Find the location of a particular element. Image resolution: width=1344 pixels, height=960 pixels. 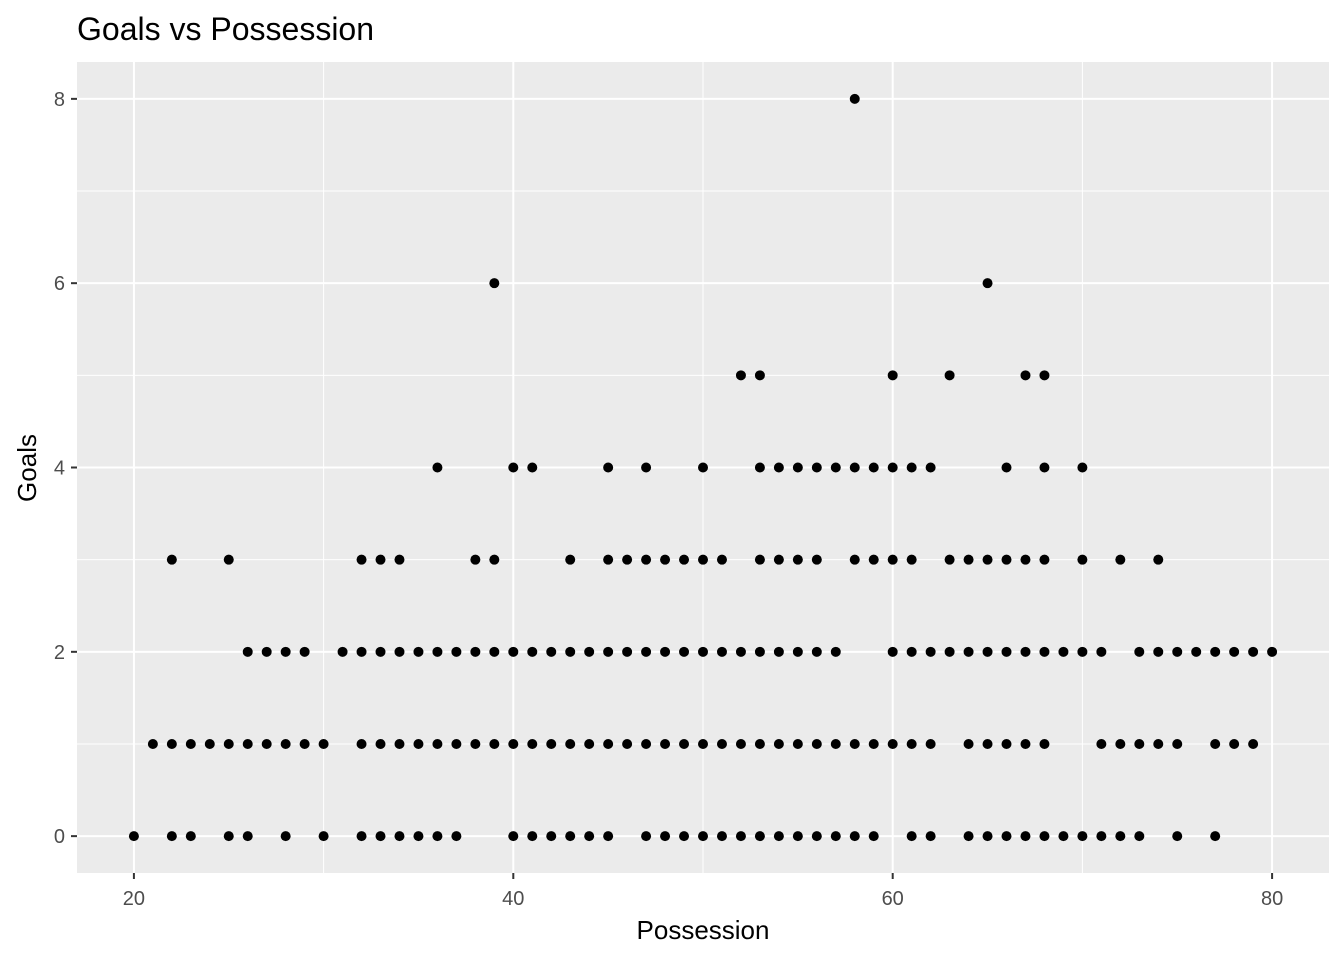

x-tick-label: 80 is located at coordinates (1272, 899).